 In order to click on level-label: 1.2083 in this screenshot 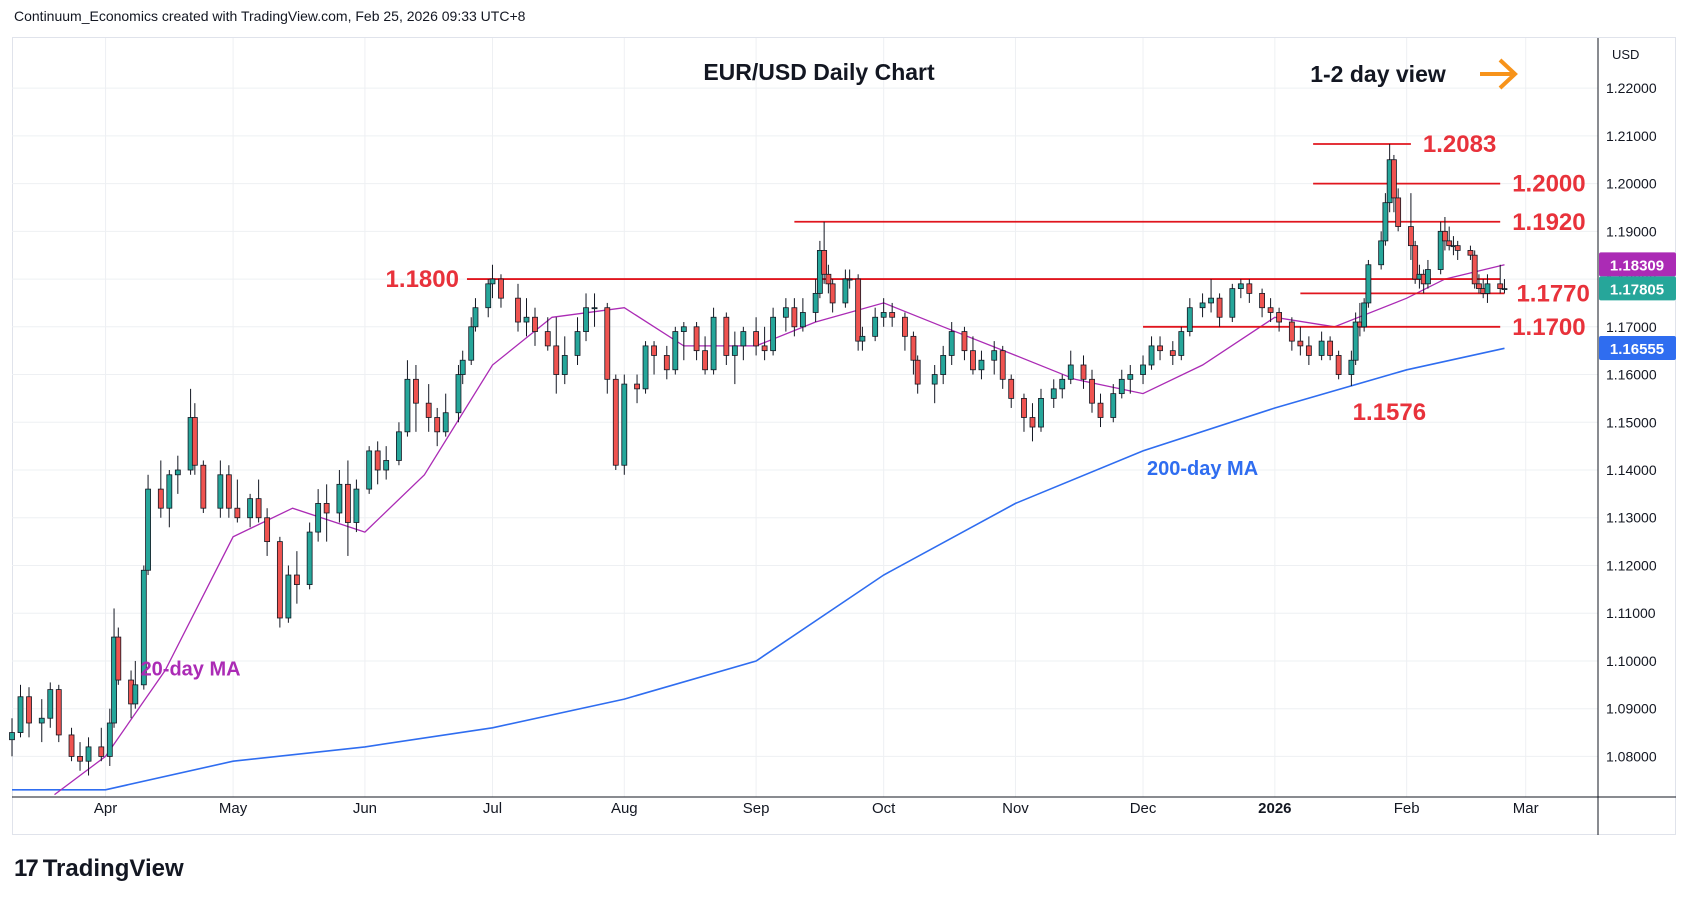, I will do `click(1459, 144)`.